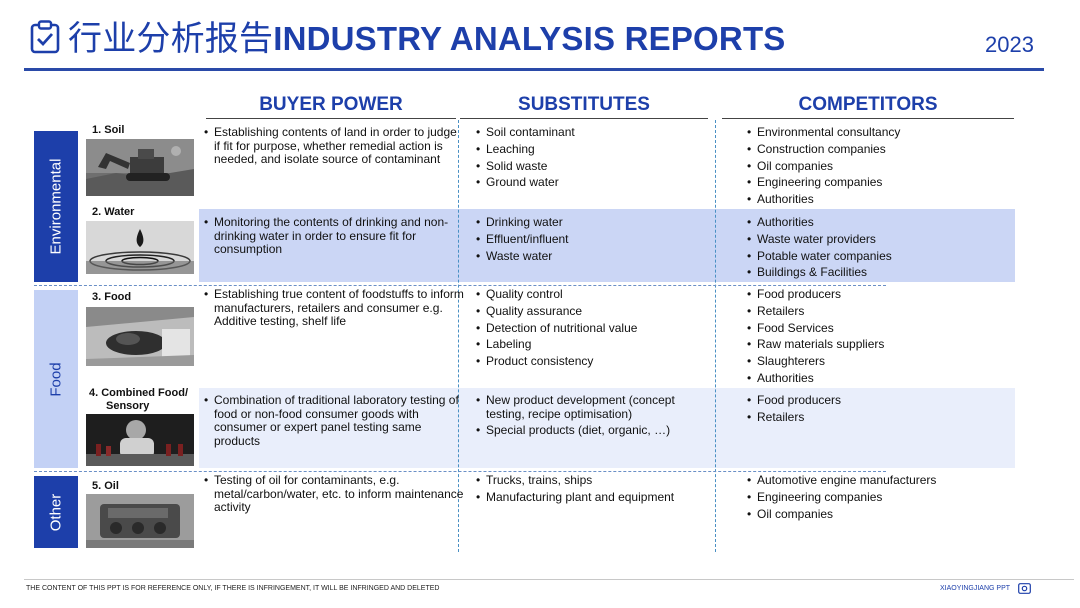 This screenshot has width=1080, height=608. What do you see at coordinates (594, 480) in the screenshot?
I see `list-item: Trucks, trains, ships` at bounding box center [594, 480].